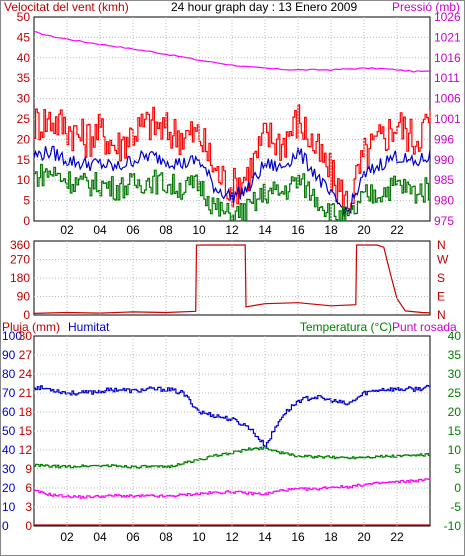  I want to click on temperature-tick-label: 10, so click(455, 450).